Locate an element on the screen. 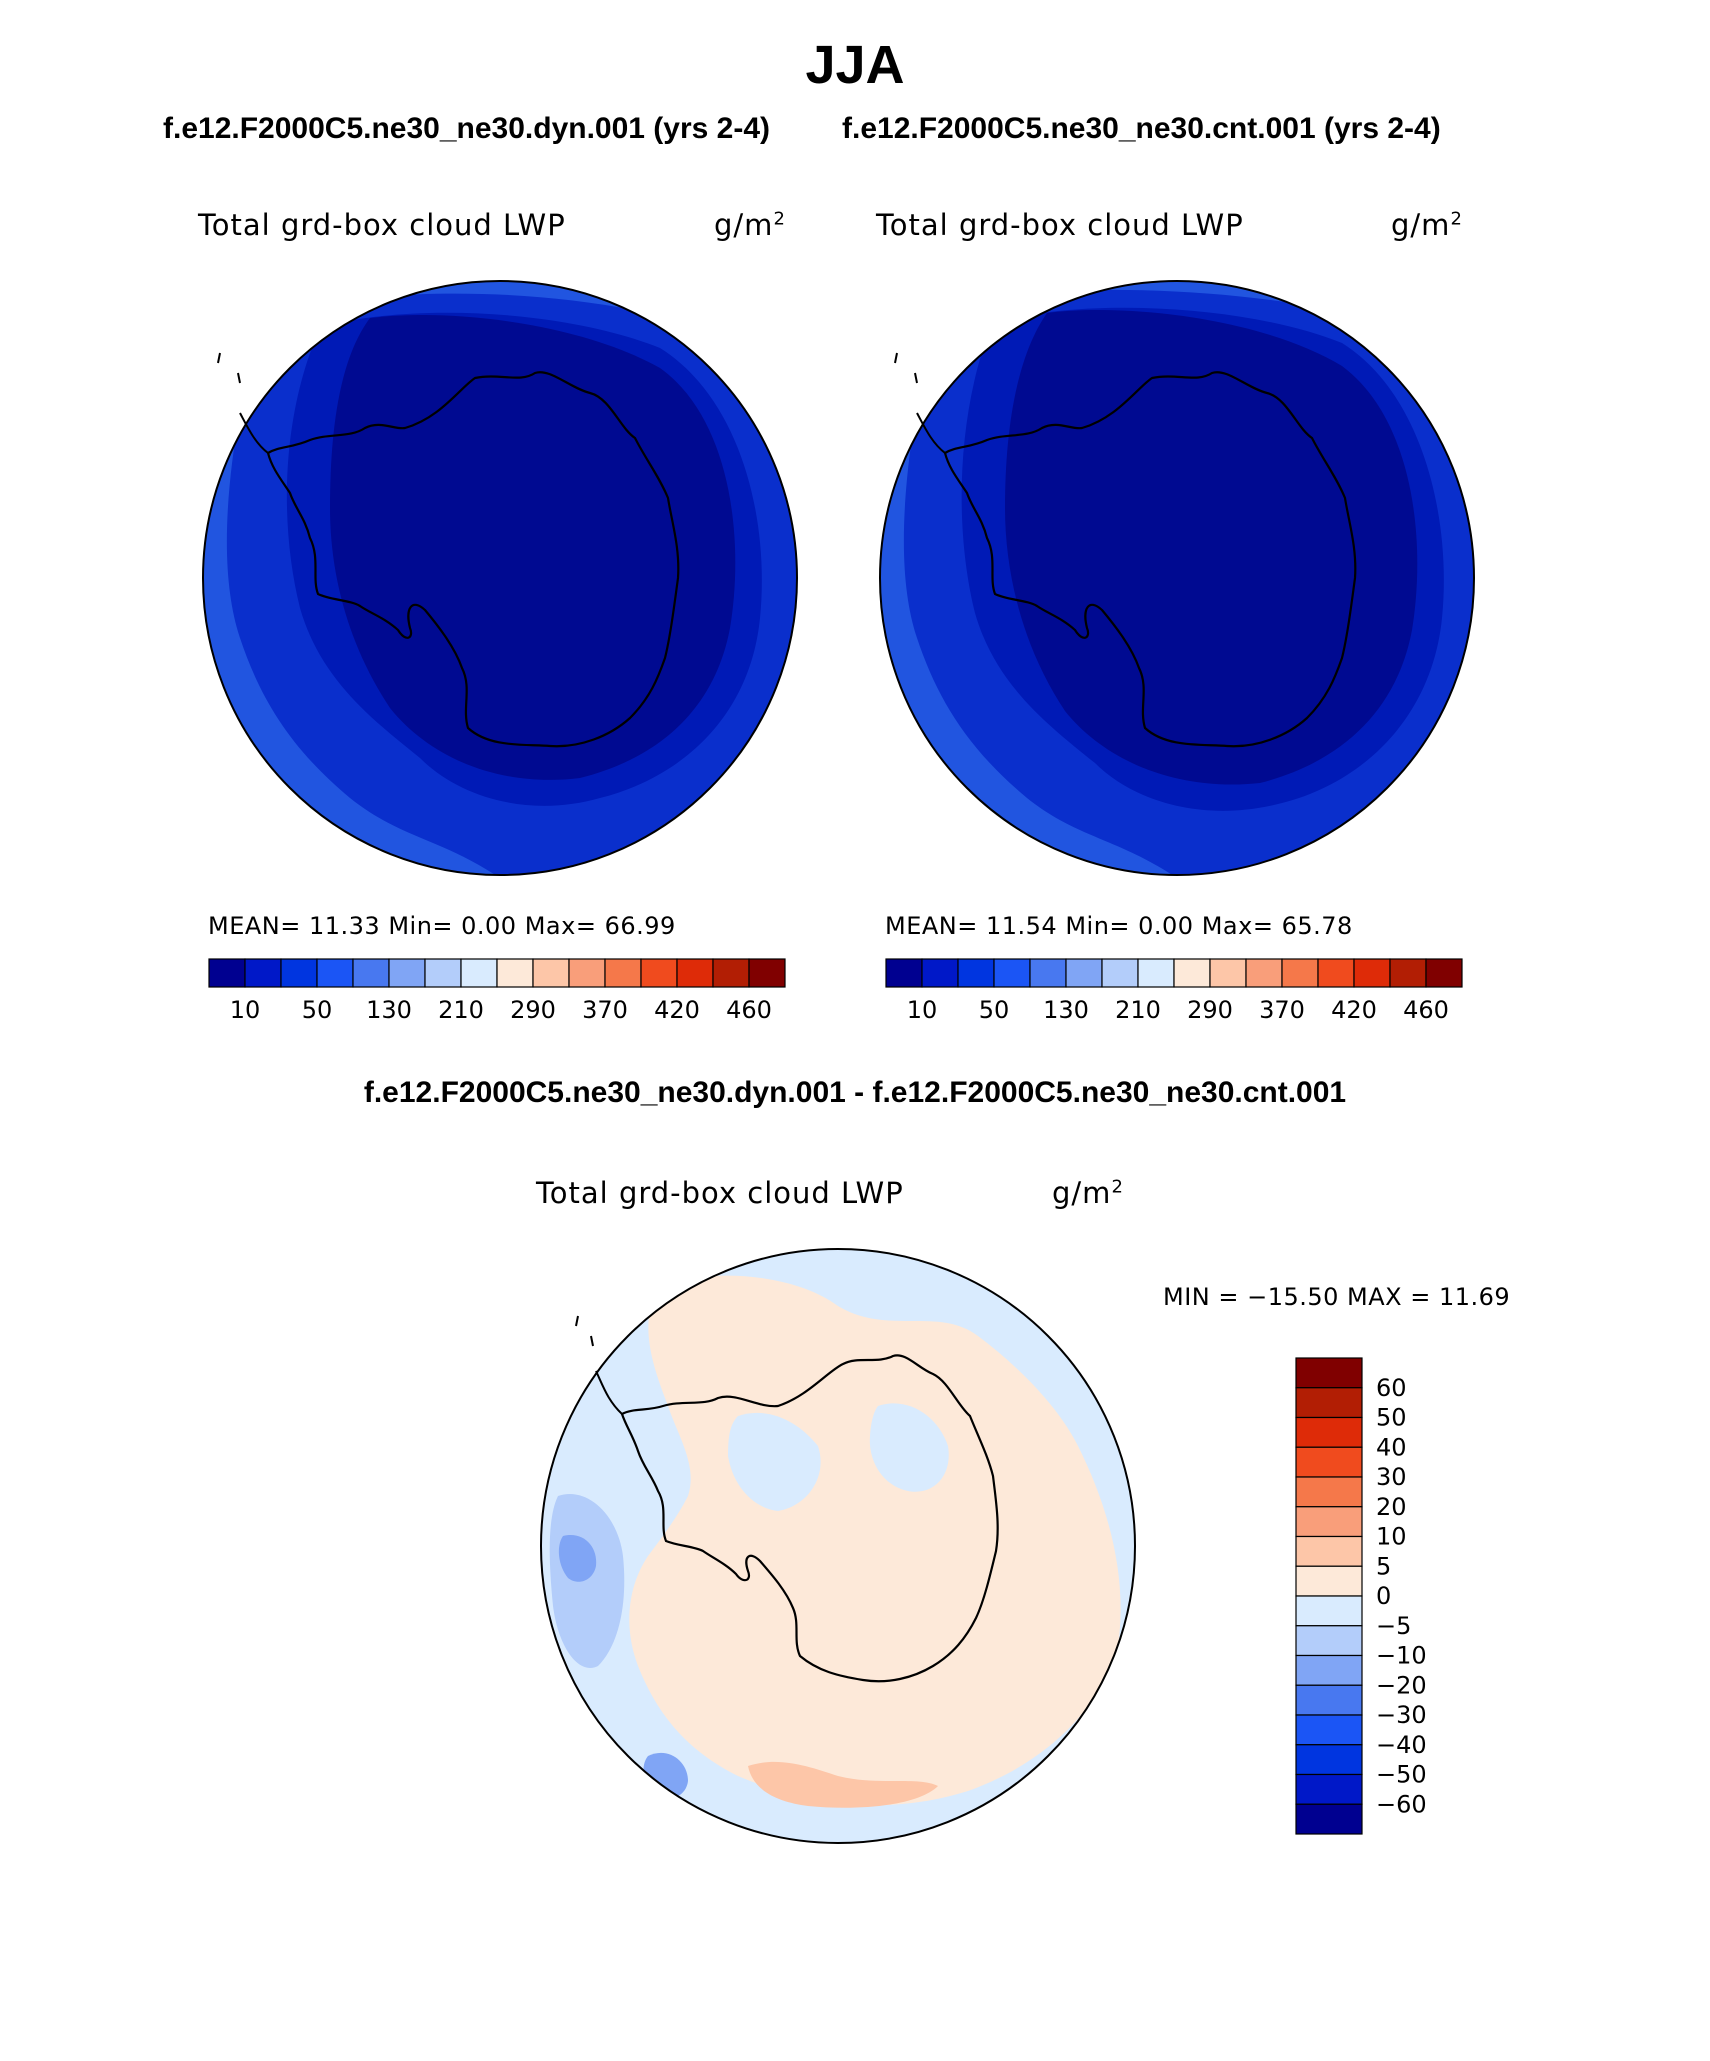  case2-polar-map is located at coordinates (1177, 578).